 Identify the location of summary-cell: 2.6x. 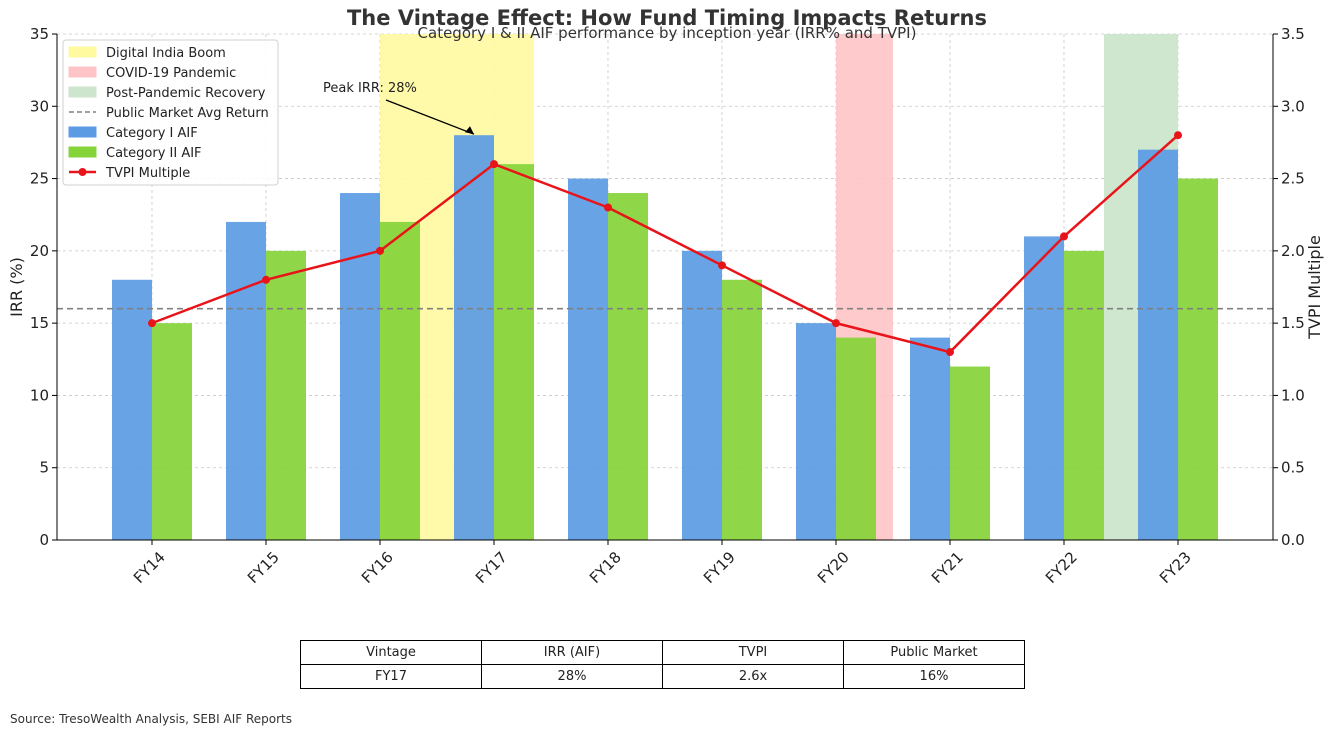
(753, 676).